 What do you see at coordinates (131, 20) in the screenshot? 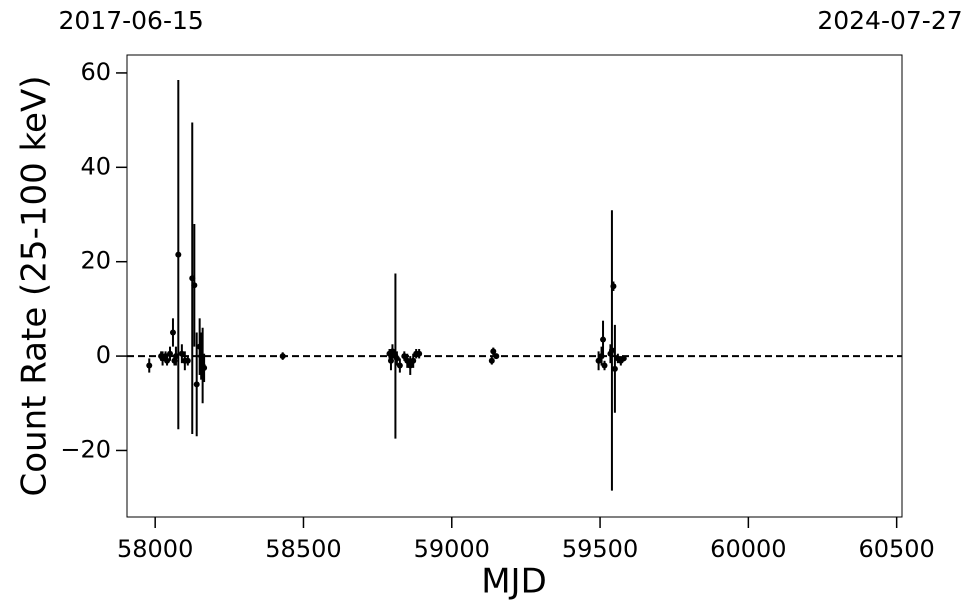
I see `top-date-label: 2017-06-15` at bounding box center [131, 20].